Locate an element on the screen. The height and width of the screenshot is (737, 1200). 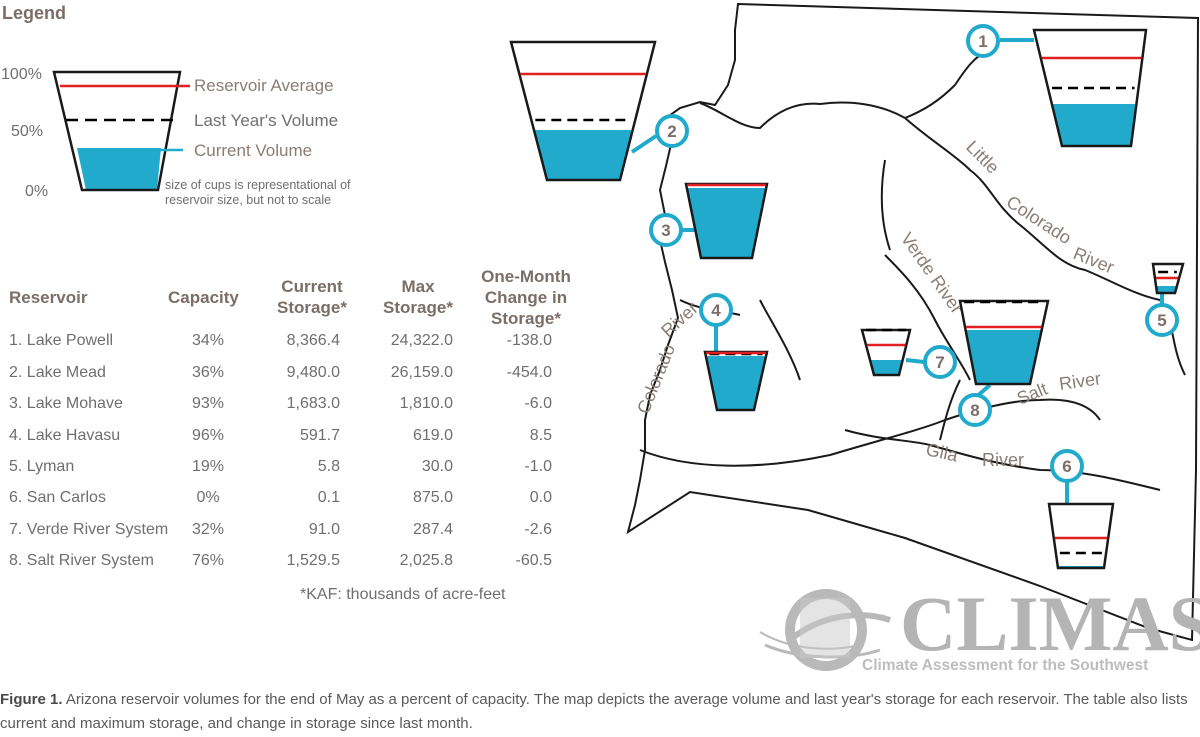
reservoir-marker-3: 3 is located at coordinates (666, 230).